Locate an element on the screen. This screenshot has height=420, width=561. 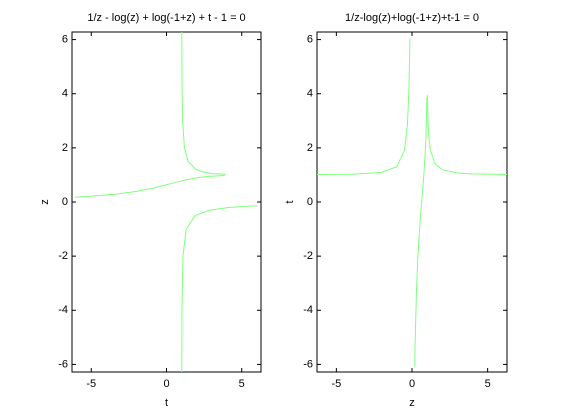
chart-title: 1/z - log(z) + log(-1+z) + t - 1 = 0 is located at coordinates (166, 18).